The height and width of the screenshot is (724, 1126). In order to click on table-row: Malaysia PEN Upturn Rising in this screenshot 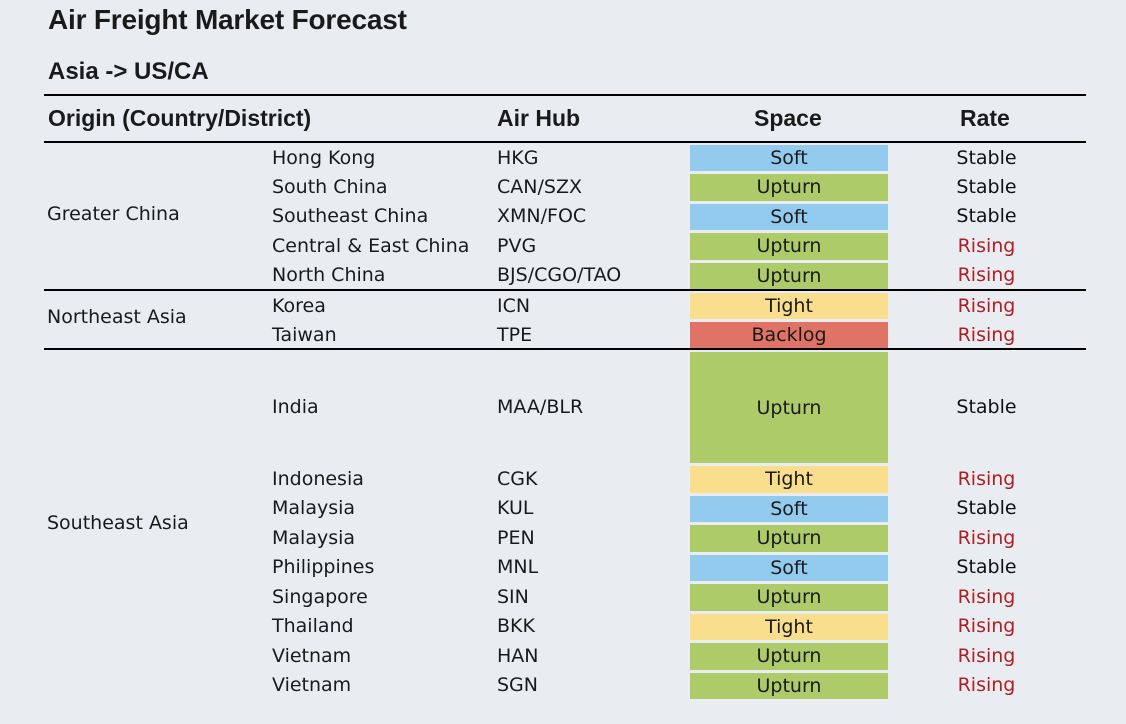, I will do `click(563, 538)`.